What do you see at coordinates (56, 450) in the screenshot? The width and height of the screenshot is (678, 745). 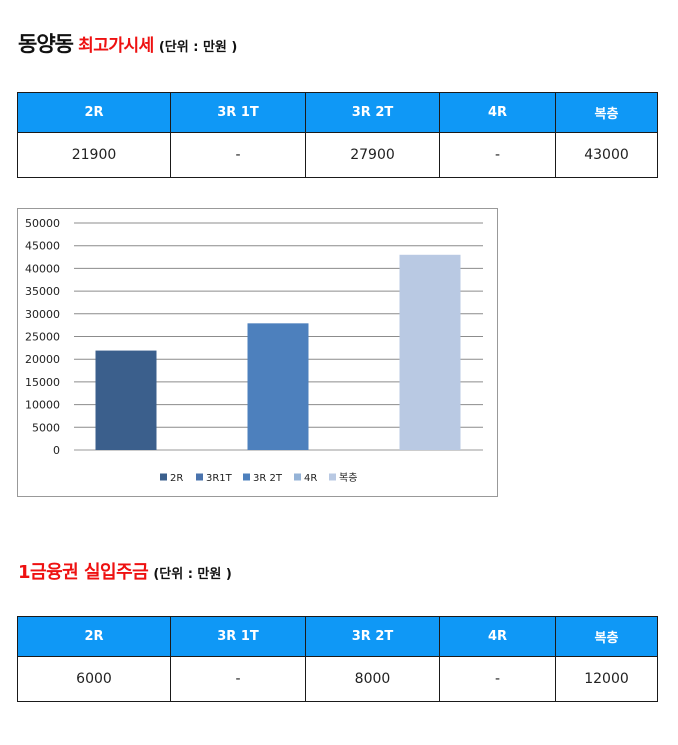 I see `y-tick-label: 0` at bounding box center [56, 450].